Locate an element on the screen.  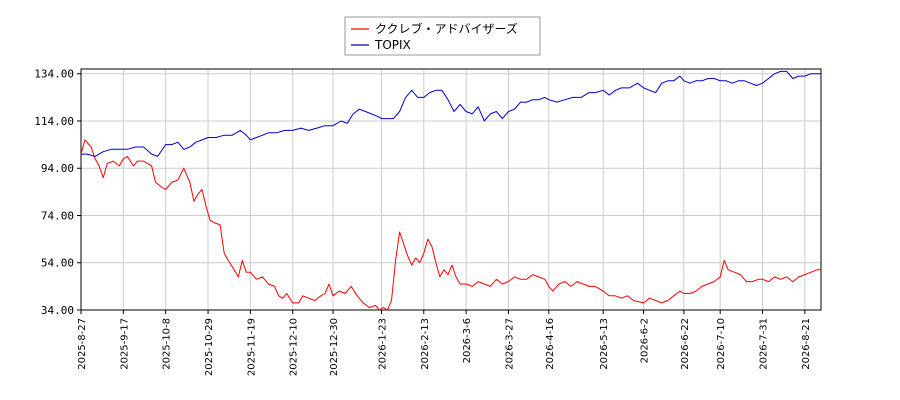
legend: ククレブ・アドバイザーズ TOPIX is located at coordinates (442, 36).